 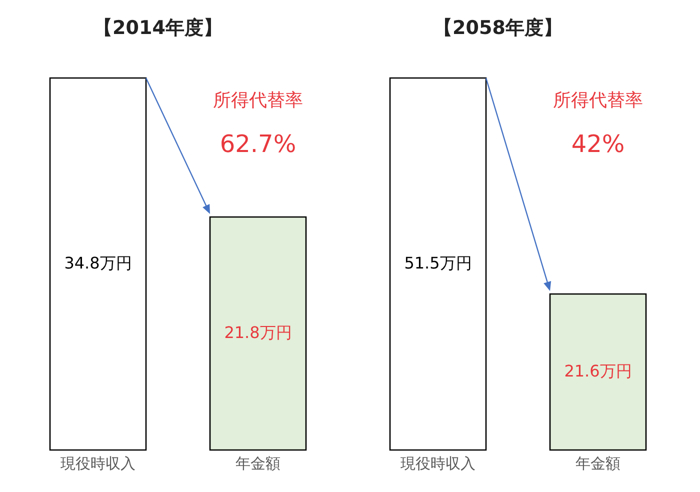 I want to click on chart-title: 【2014年度】, so click(x=158, y=28).